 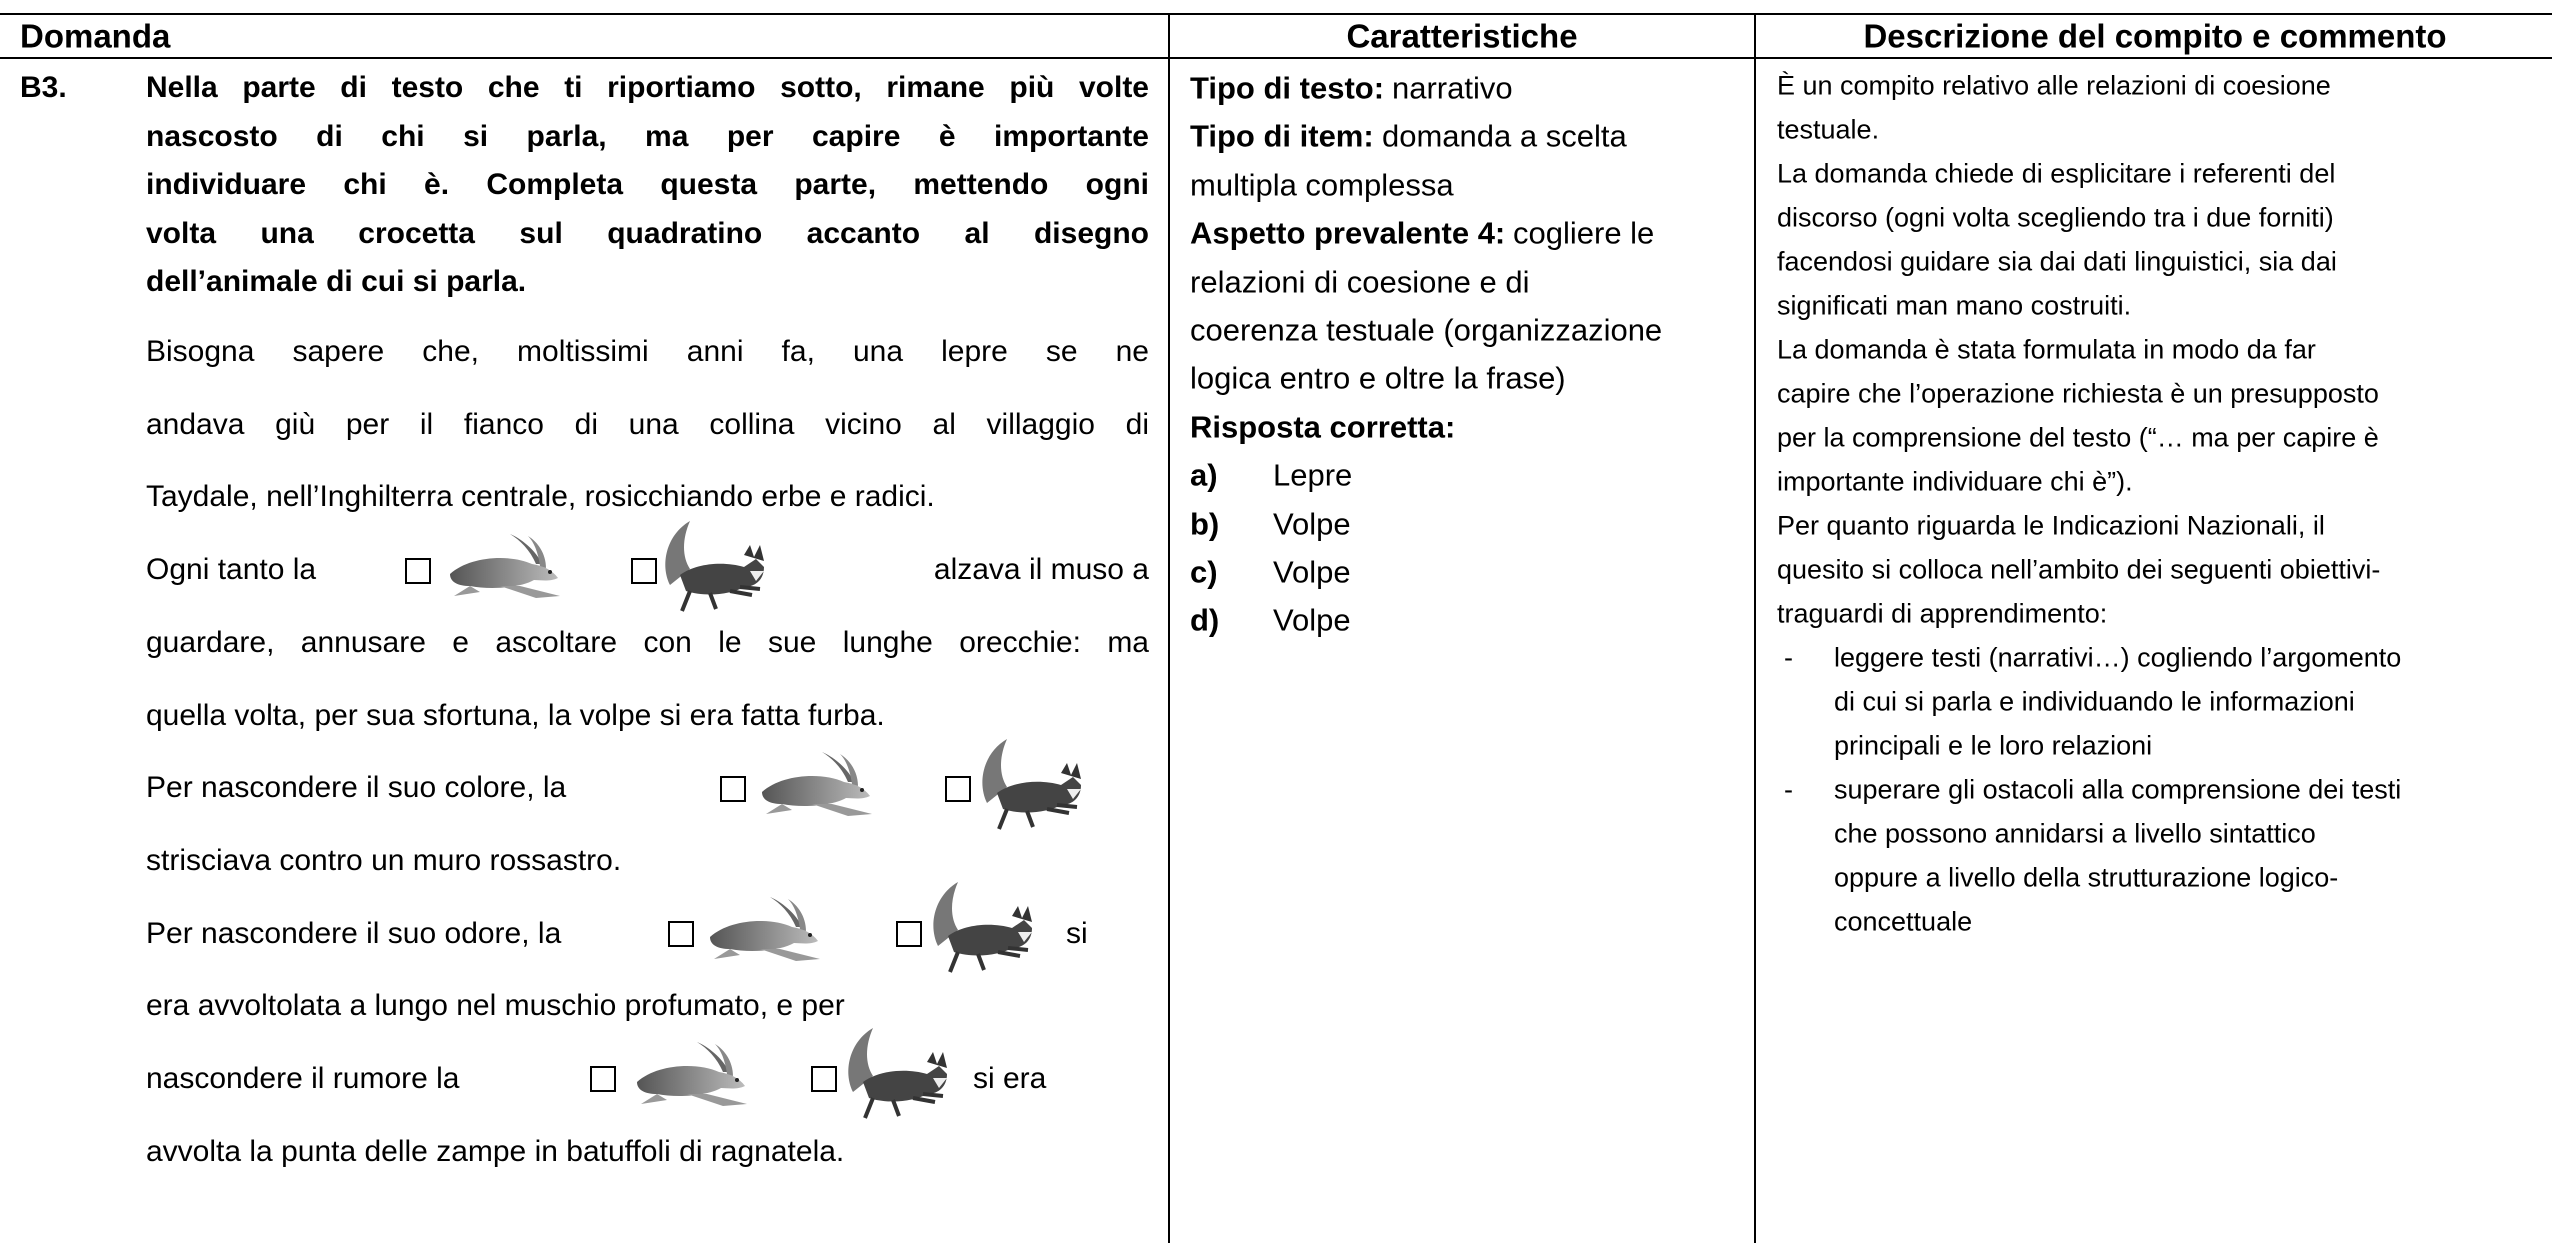 What do you see at coordinates (1276, 14) in the screenshot?
I see `top-border` at bounding box center [1276, 14].